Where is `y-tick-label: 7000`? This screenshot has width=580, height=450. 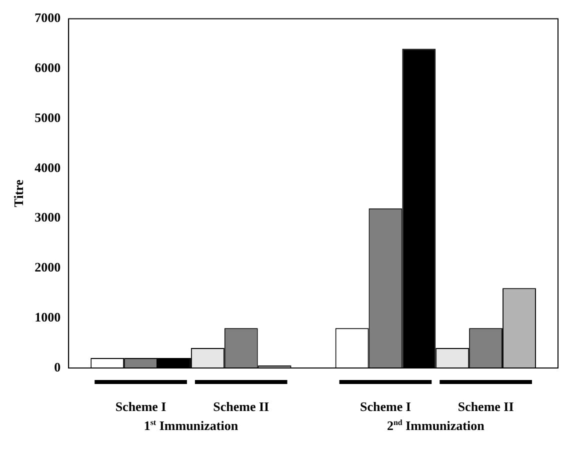
y-tick-label: 7000 is located at coordinates (47, 18).